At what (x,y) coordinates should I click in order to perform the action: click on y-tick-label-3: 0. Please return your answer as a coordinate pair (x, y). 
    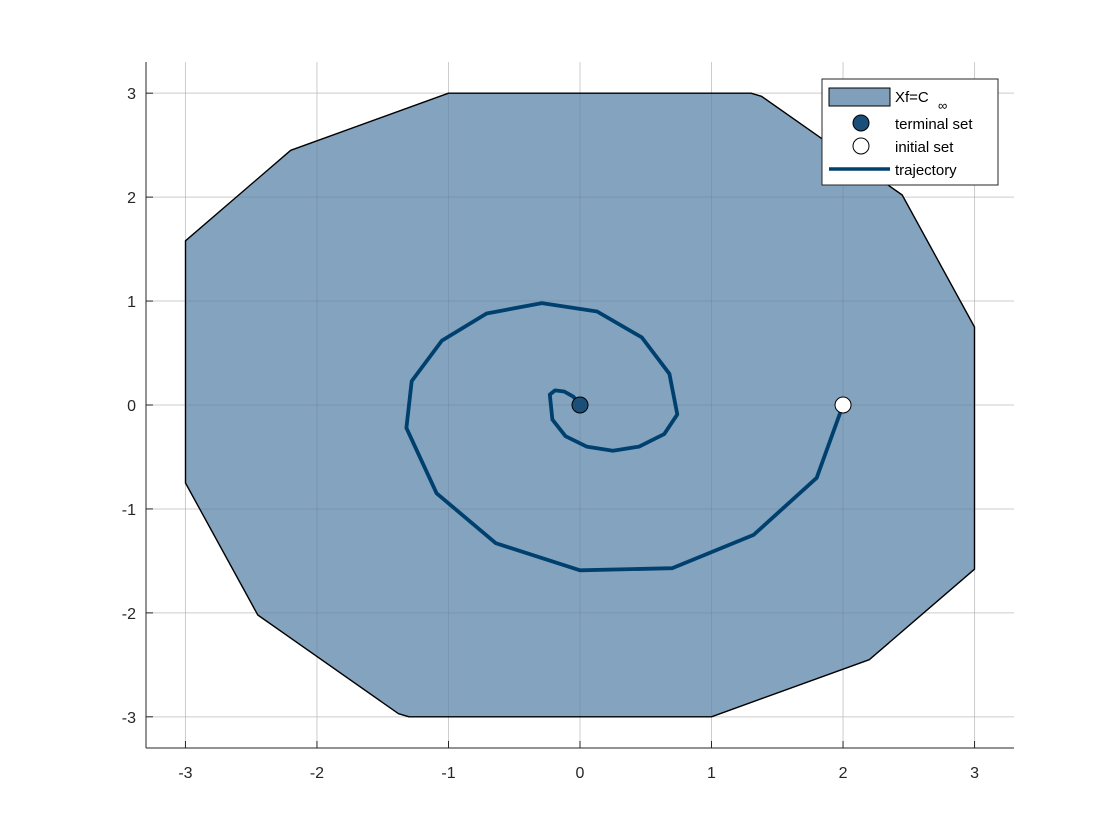
    Looking at the image, I should click on (131, 406).